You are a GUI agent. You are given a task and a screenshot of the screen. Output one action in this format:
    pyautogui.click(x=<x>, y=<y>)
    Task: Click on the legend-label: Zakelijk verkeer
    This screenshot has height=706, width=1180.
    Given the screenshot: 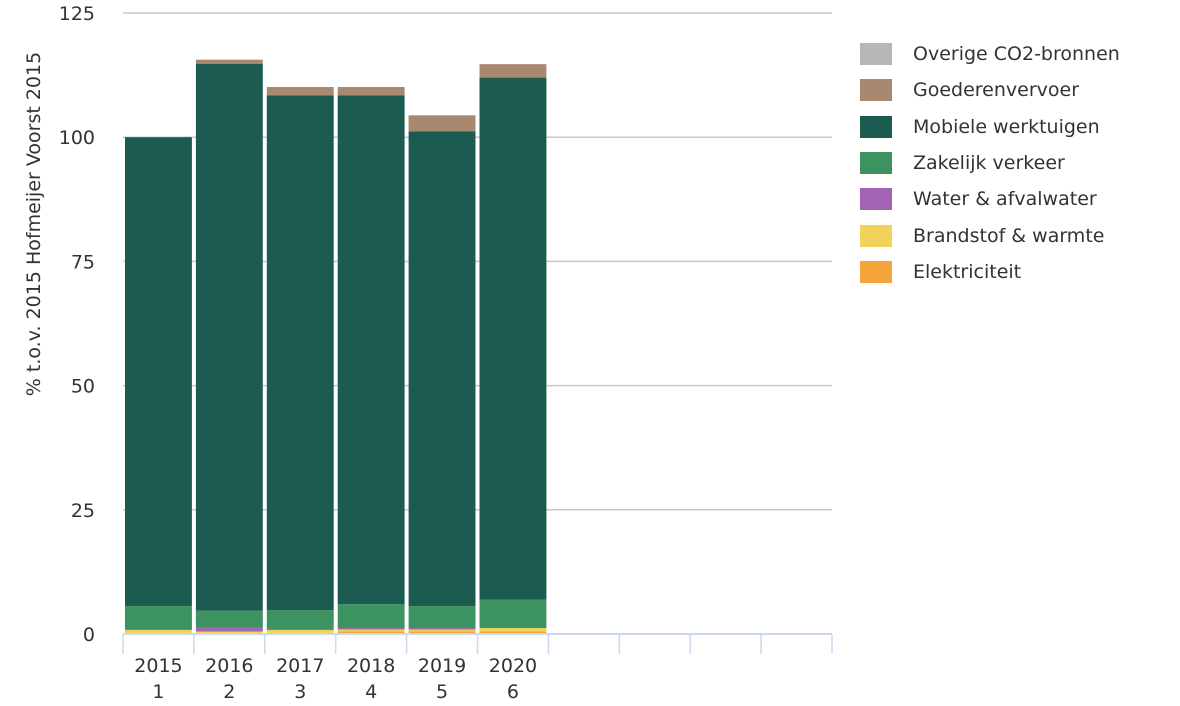 What is the action you would take?
    pyautogui.click(x=989, y=163)
    